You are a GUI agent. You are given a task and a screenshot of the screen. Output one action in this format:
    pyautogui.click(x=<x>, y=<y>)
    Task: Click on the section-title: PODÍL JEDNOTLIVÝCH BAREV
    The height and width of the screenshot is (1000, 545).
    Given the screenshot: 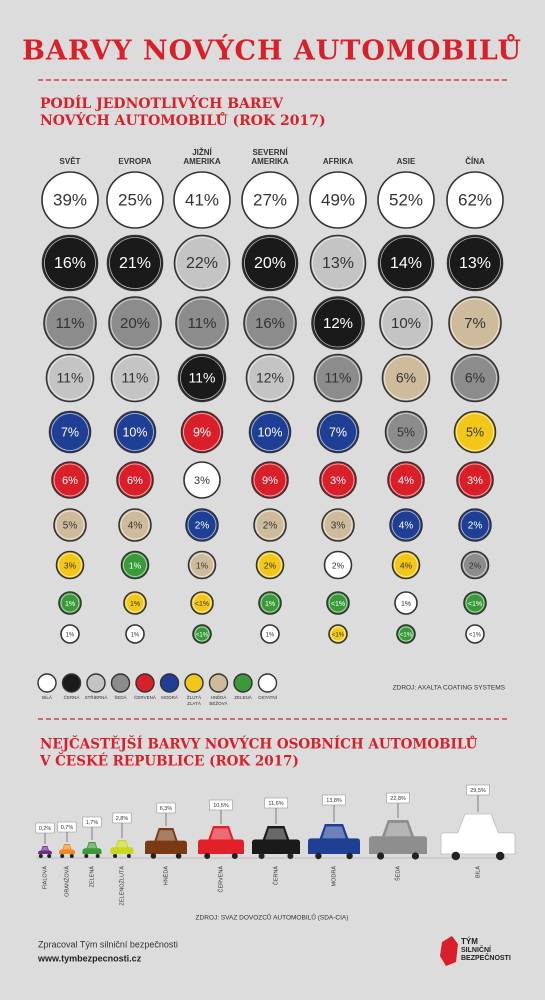 What is the action you would take?
    pyautogui.click(x=162, y=103)
    